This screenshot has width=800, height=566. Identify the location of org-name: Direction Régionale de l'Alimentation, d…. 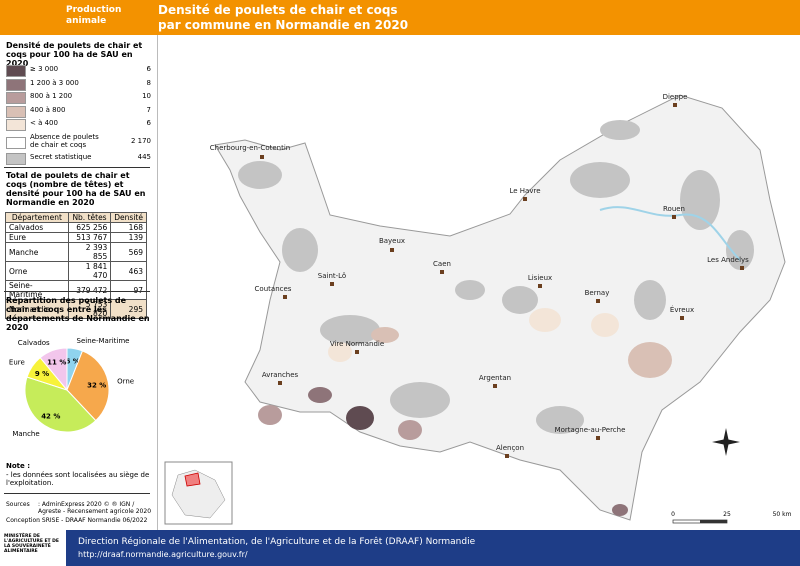
(277, 542).